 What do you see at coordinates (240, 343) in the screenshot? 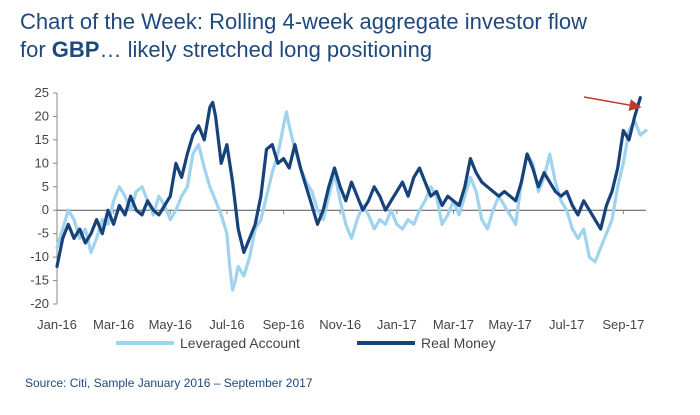
I see `legend-label: Leveraged Account` at bounding box center [240, 343].